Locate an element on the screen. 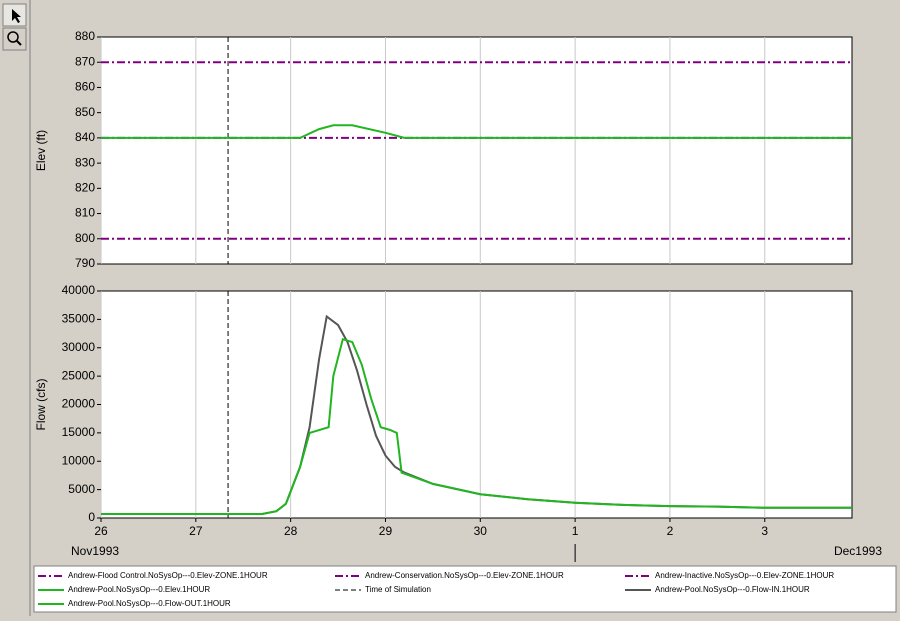 Image resolution: width=900 pixels, height=621 pixels. series-line is located at coordinates (476, 131).